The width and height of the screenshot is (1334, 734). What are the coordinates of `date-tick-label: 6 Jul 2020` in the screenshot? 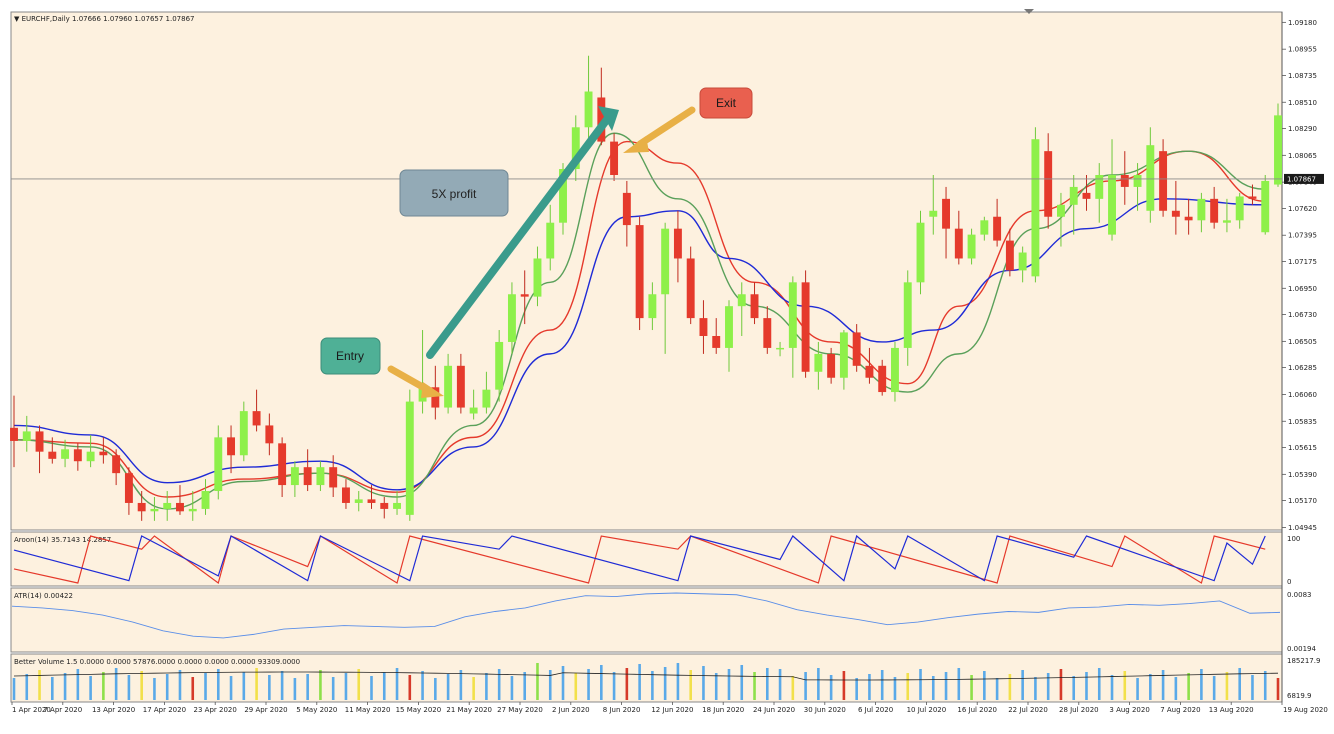 It's located at (875, 710).